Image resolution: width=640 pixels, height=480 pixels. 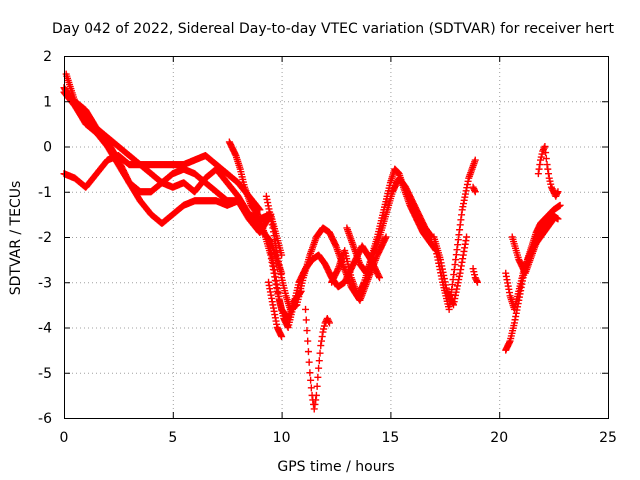 I want to click on y-tick-label: -1, so click(x=45, y=193).